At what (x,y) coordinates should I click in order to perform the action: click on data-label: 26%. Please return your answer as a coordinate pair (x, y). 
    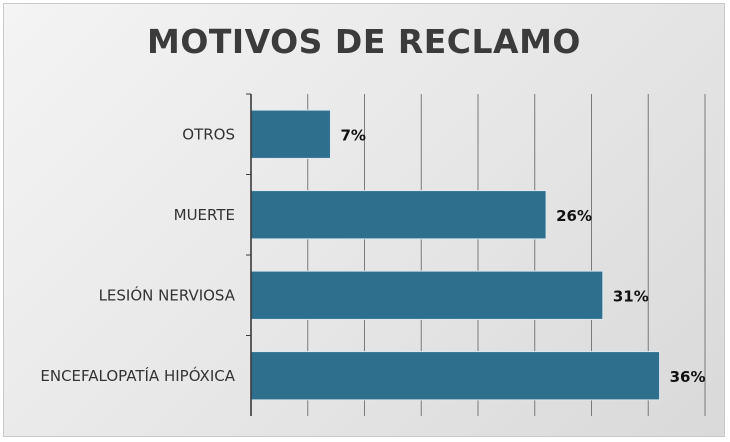
    Looking at the image, I should click on (574, 216).